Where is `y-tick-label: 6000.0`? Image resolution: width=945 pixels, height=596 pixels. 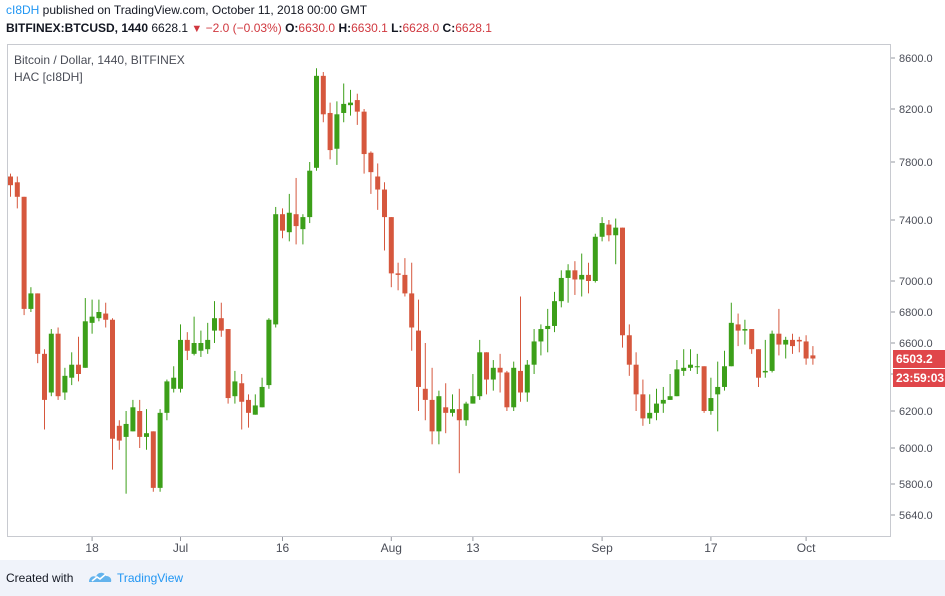 y-tick-label: 6000.0 is located at coordinates (916, 449).